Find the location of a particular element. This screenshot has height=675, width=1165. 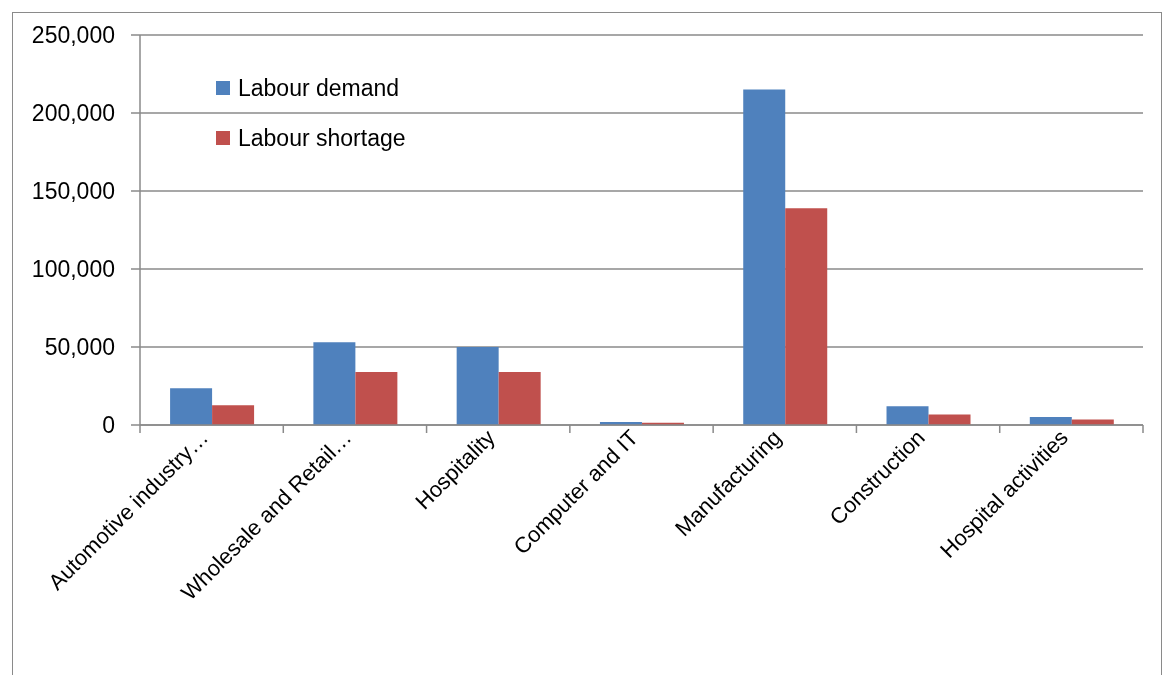

y-tick-label: 200,000 is located at coordinates (73, 113).